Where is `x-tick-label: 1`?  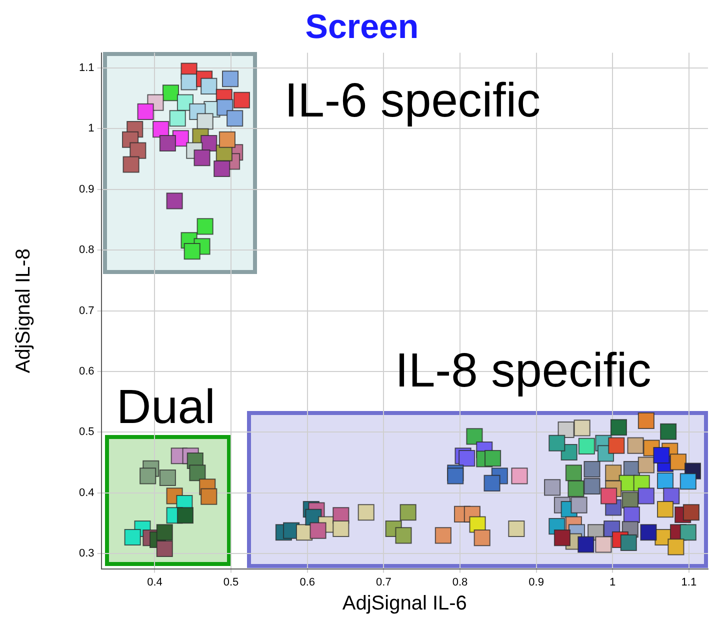 x-tick-label: 1 is located at coordinates (613, 582).